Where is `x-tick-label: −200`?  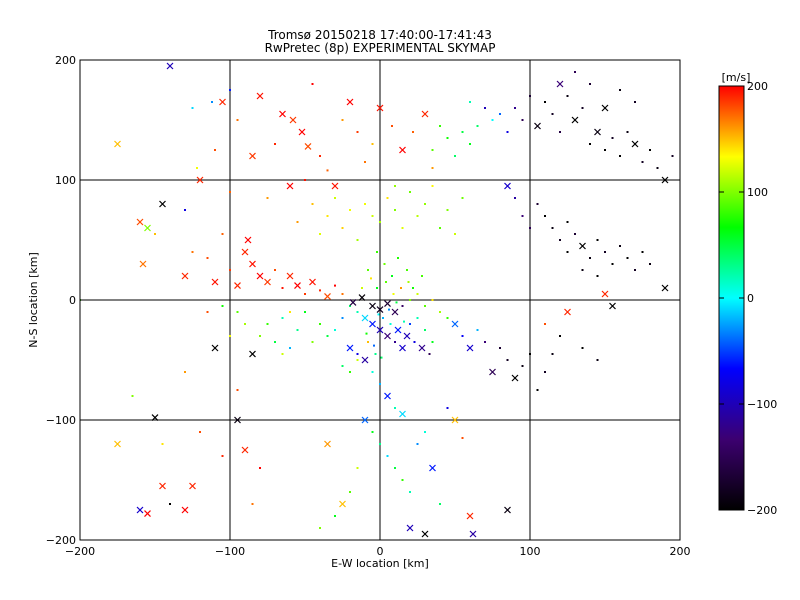
x-tick-label: −200 is located at coordinates (80, 551).